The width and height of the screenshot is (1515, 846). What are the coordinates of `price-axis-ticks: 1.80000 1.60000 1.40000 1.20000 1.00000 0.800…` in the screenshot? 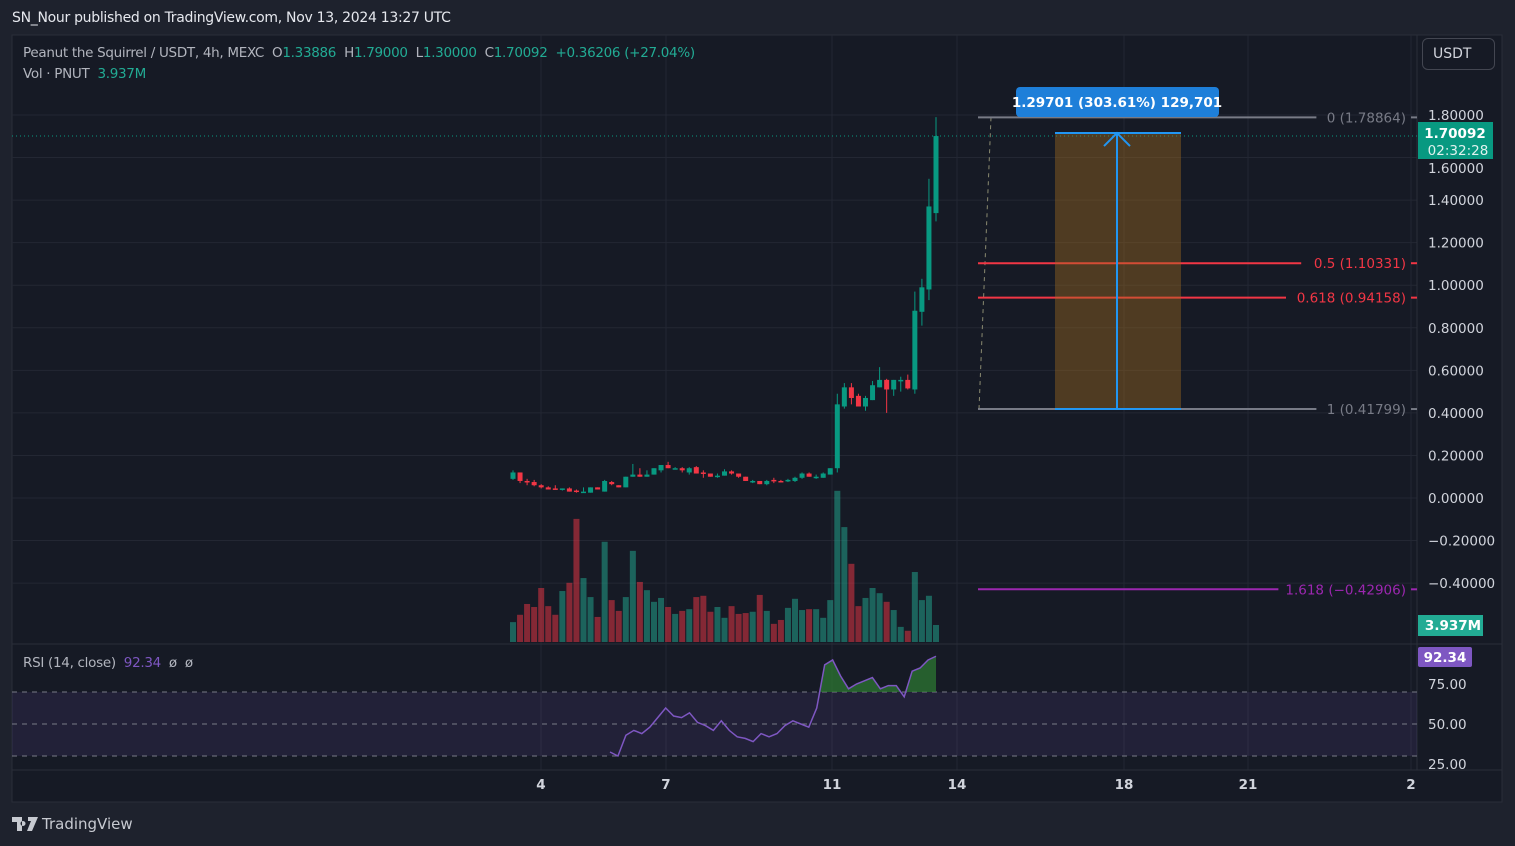 It's located at (1461, 350).